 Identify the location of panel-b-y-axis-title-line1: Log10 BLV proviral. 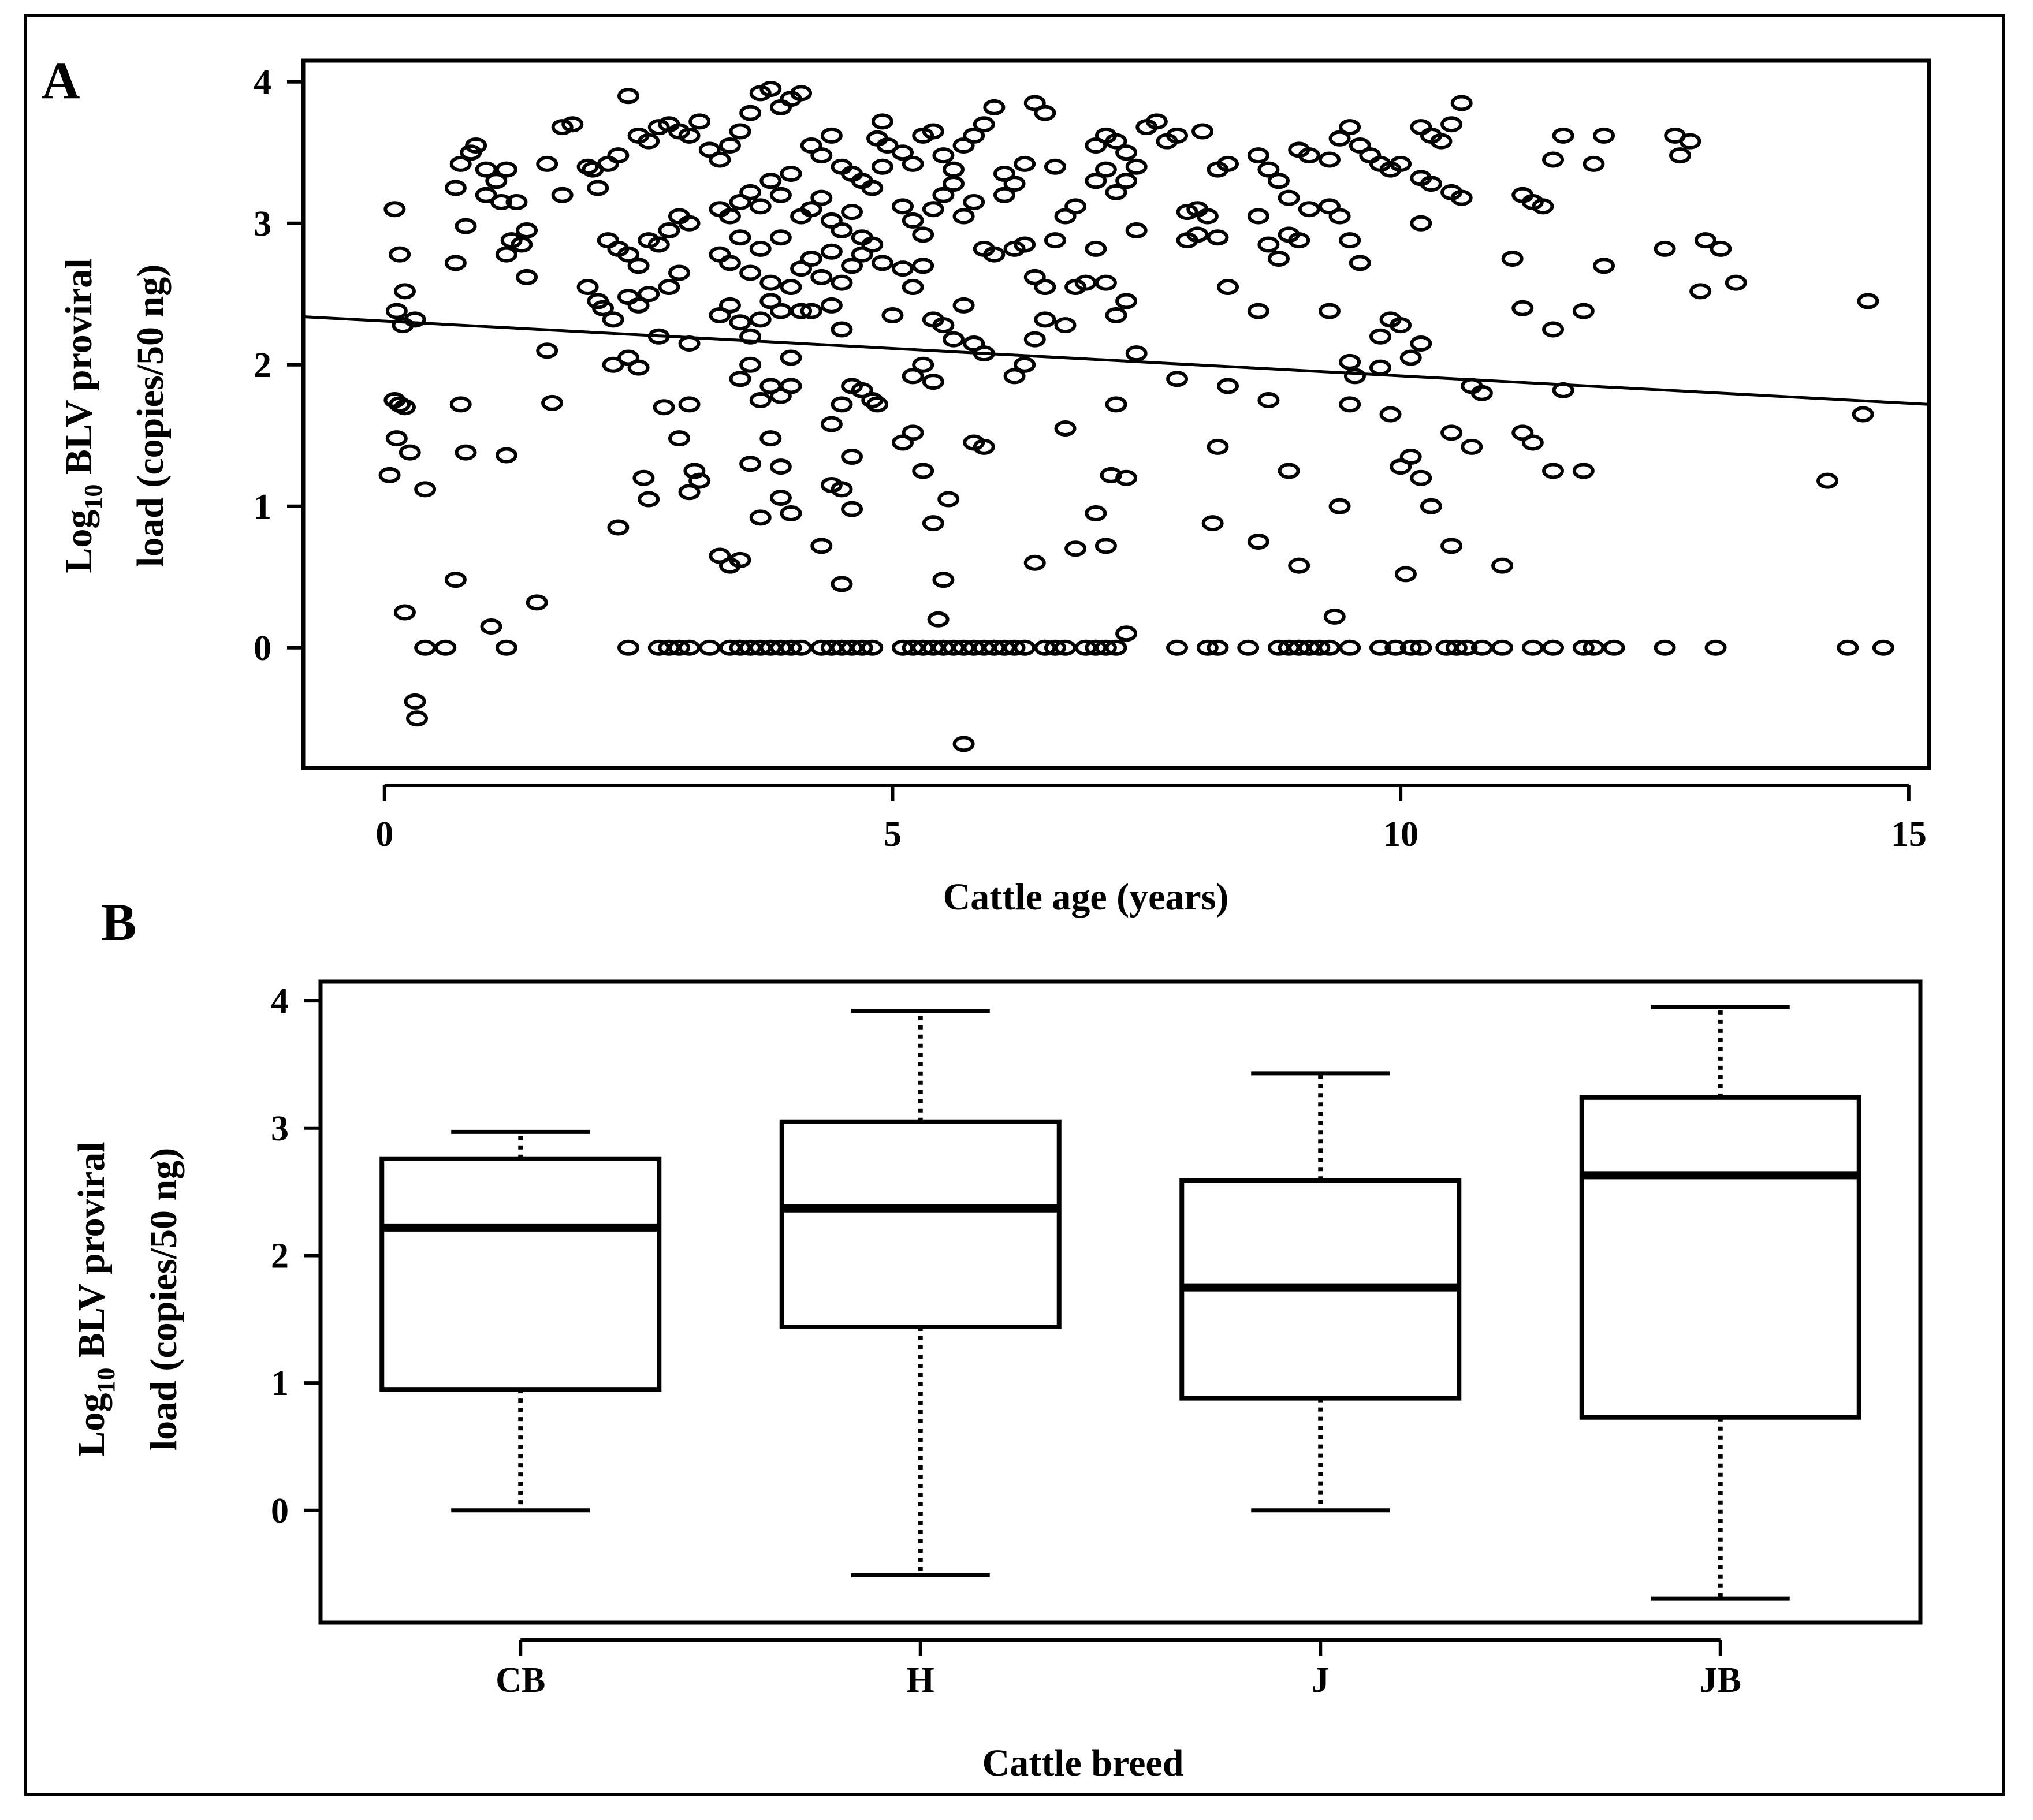
(95, 1299).